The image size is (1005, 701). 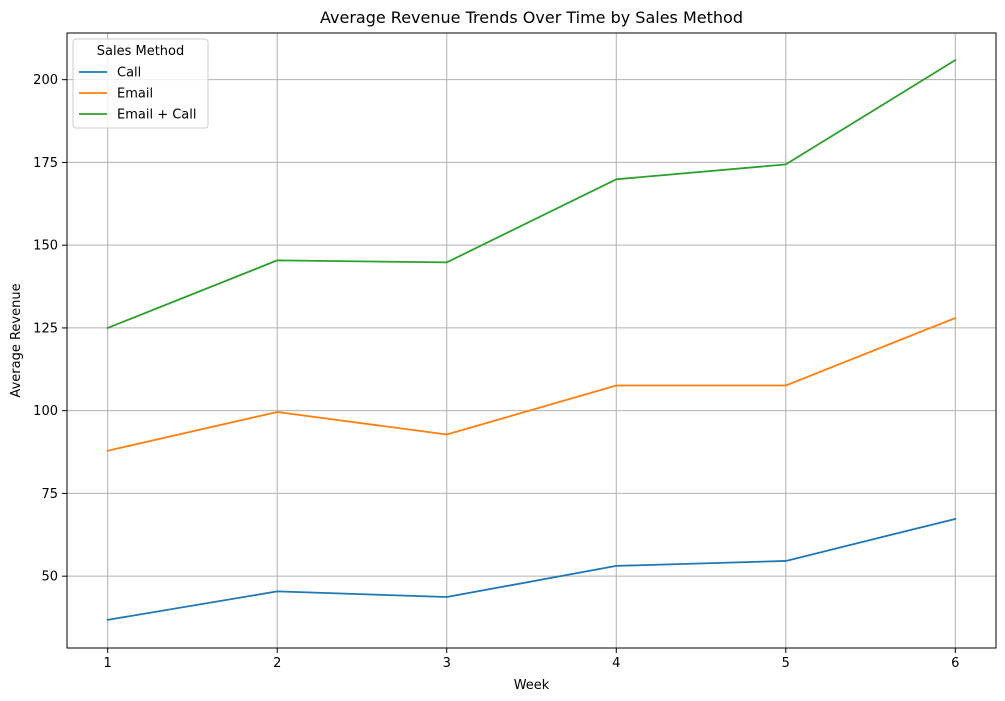 What do you see at coordinates (157, 115) in the screenshot?
I see `legend-label-email-call: Email + Call` at bounding box center [157, 115].